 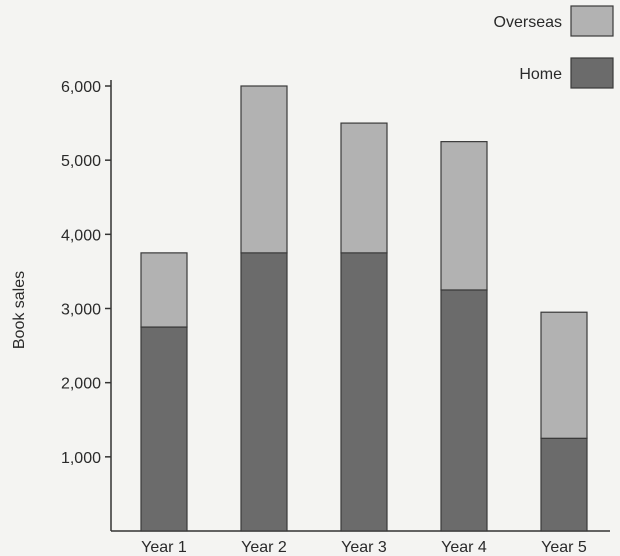 What do you see at coordinates (81, 161) in the screenshot?
I see `y-tick-label: 5,000` at bounding box center [81, 161].